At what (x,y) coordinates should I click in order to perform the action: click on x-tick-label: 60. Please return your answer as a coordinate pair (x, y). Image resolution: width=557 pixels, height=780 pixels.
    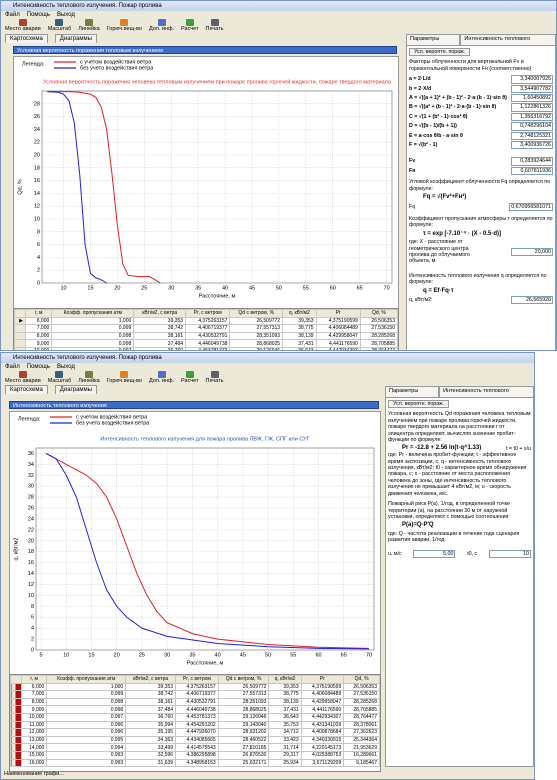
    Looking at the image, I should click on (333, 288).